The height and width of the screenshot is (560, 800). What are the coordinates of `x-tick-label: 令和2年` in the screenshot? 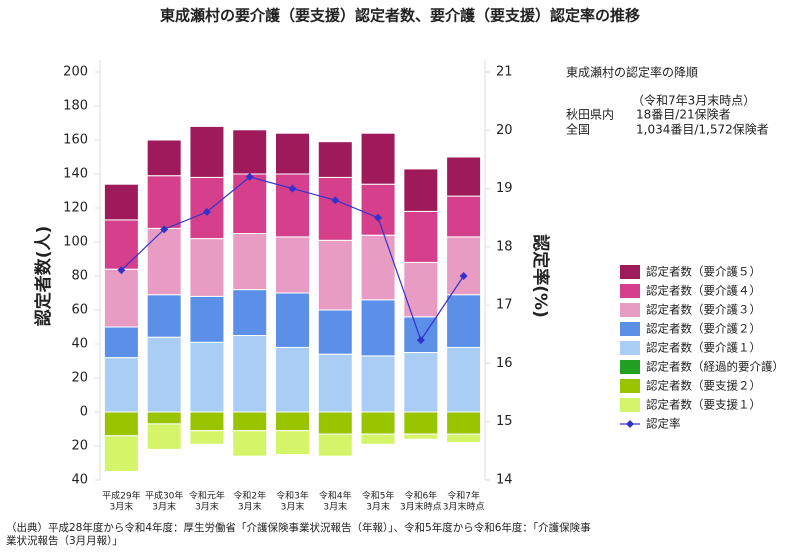 It's located at (249, 496).